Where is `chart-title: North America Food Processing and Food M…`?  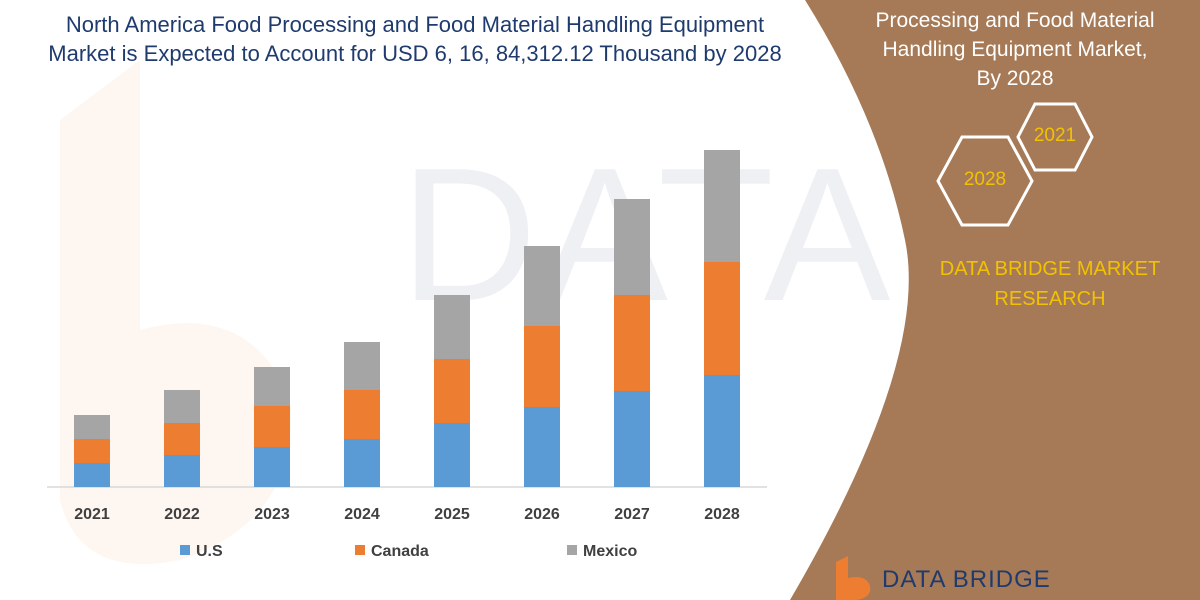 chart-title: North America Food Processing and Food M… is located at coordinates (415, 39).